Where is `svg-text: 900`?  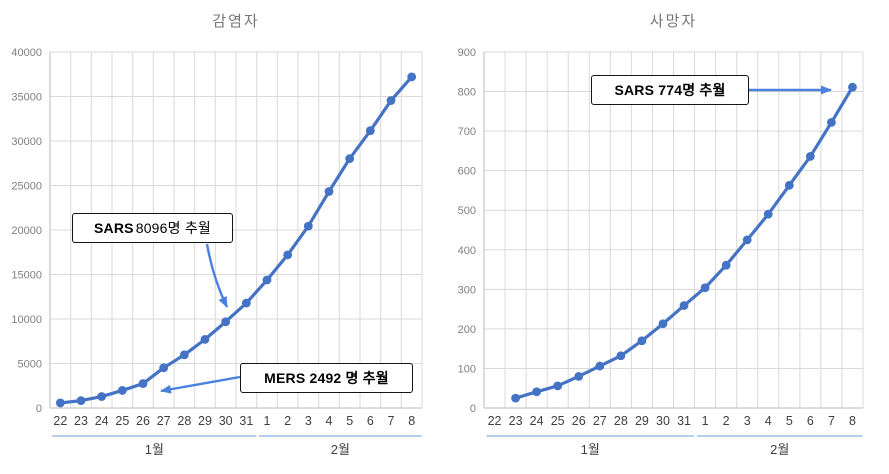
svg-text: 900 is located at coordinates (467, 53).